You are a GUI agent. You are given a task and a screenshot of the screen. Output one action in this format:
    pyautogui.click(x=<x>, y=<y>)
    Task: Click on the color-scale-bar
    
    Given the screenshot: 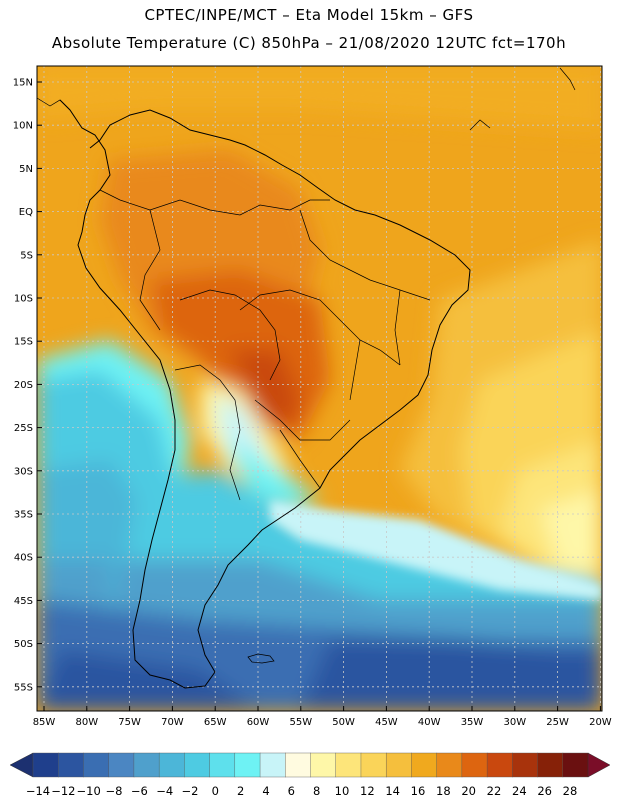 What is the action you would take?
    pyautogui.click(x=310, y=765)
    